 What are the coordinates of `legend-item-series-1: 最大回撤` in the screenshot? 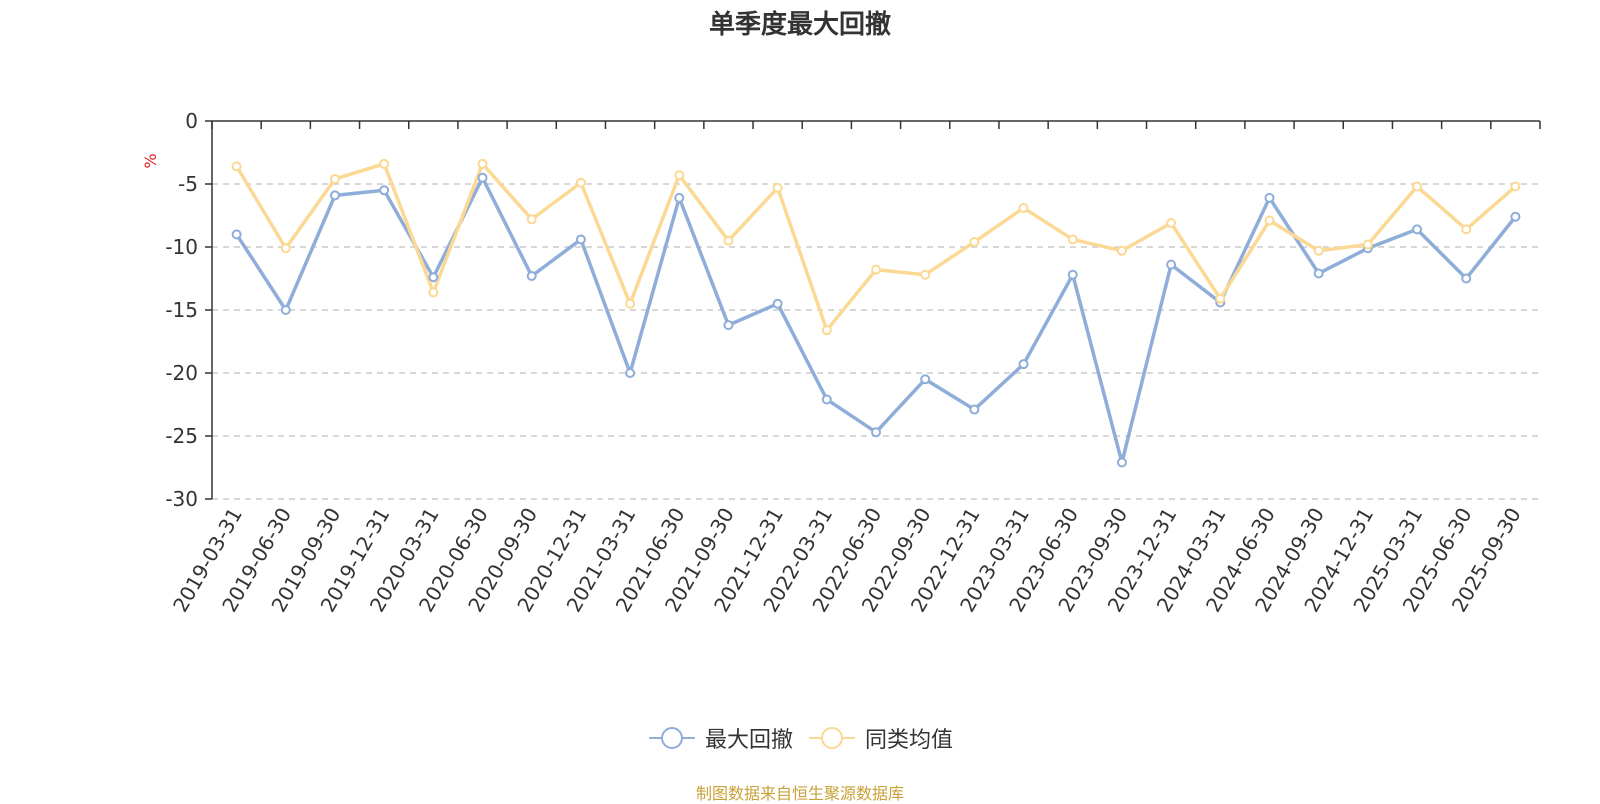 It's located at (720, 738).